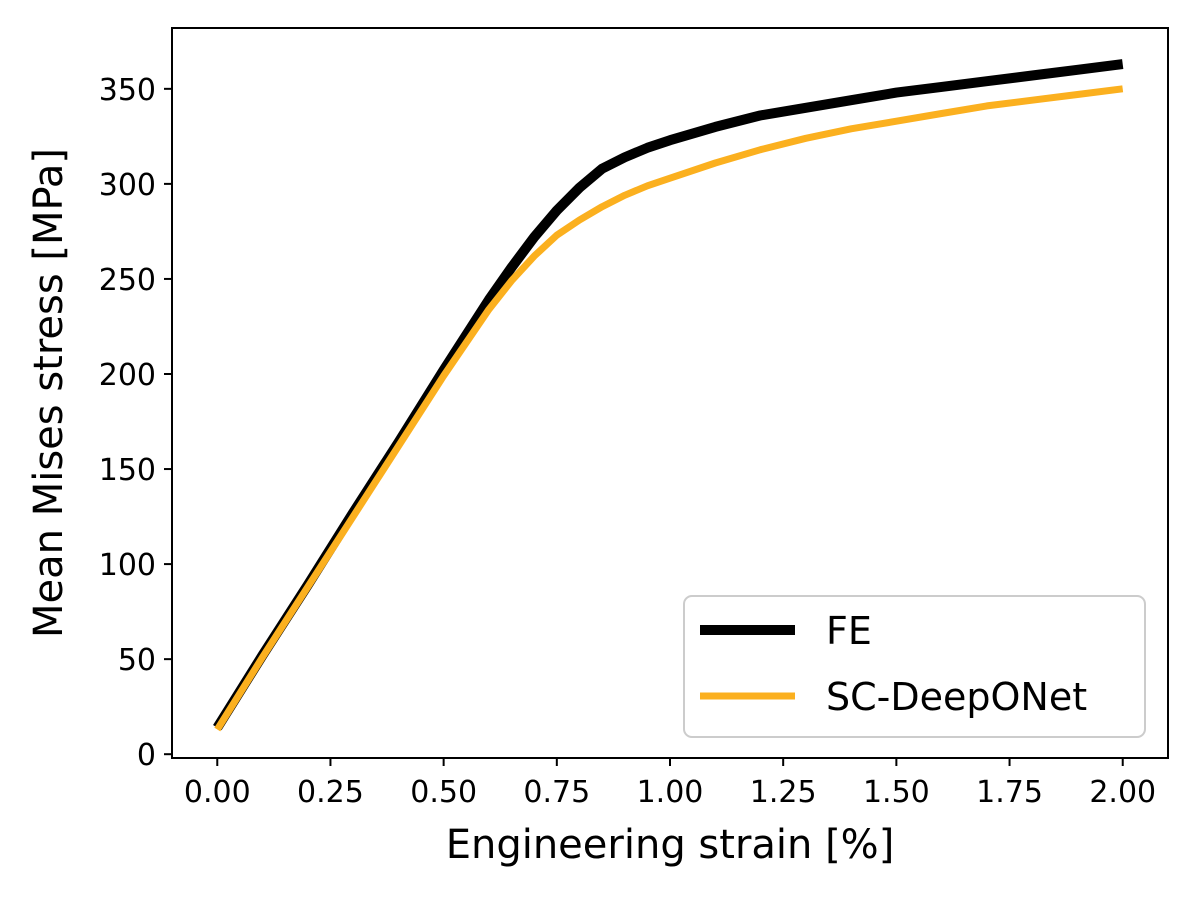  What do you see at coordinates (556, 792) in the screenshot?
I see `x-tick-label: 0.75` at bounding box center [556, 792].